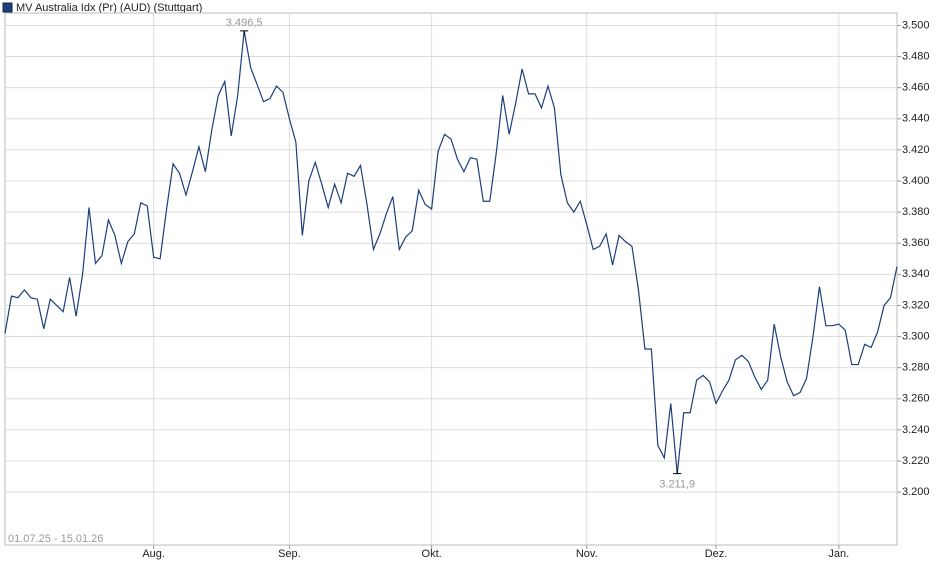  I want to click on y-tick-label: 3.400, so click(916, 181).